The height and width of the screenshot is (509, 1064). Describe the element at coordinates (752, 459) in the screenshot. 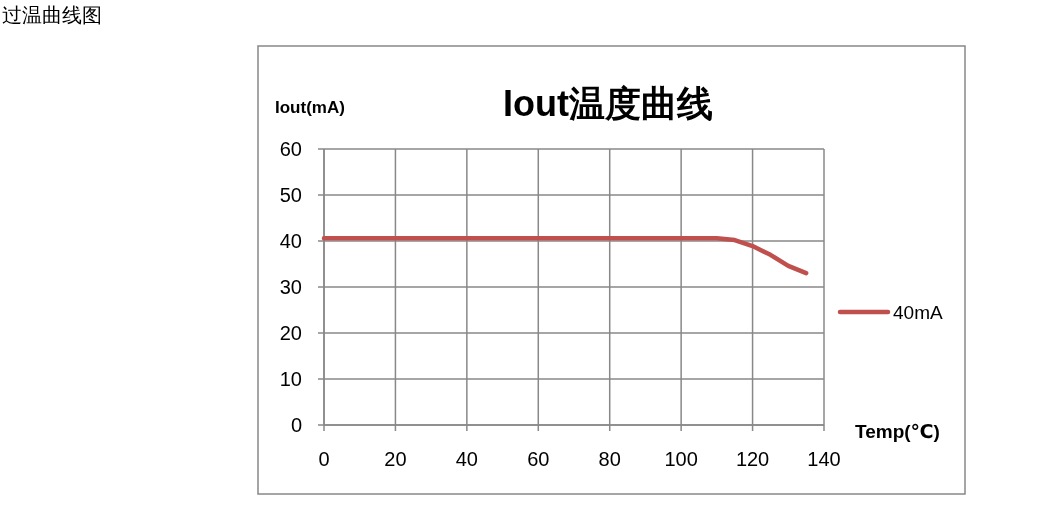

I see `x-tick-label: 120` at that location.